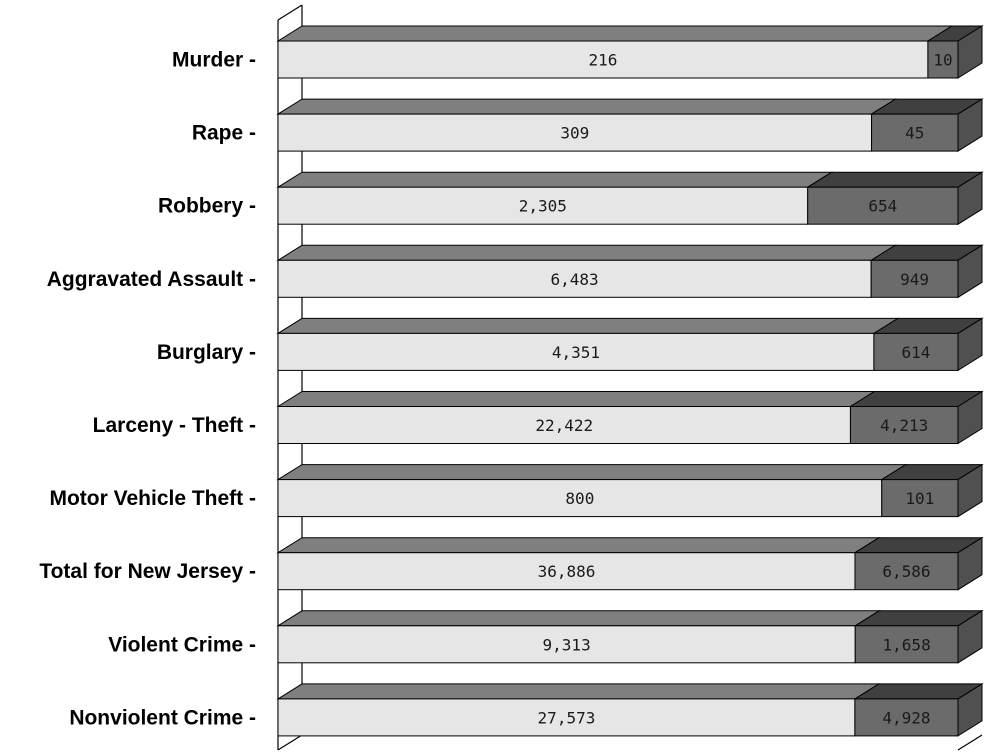  I want to click on bar-row: 27,573 4,928, so click(630, 709).